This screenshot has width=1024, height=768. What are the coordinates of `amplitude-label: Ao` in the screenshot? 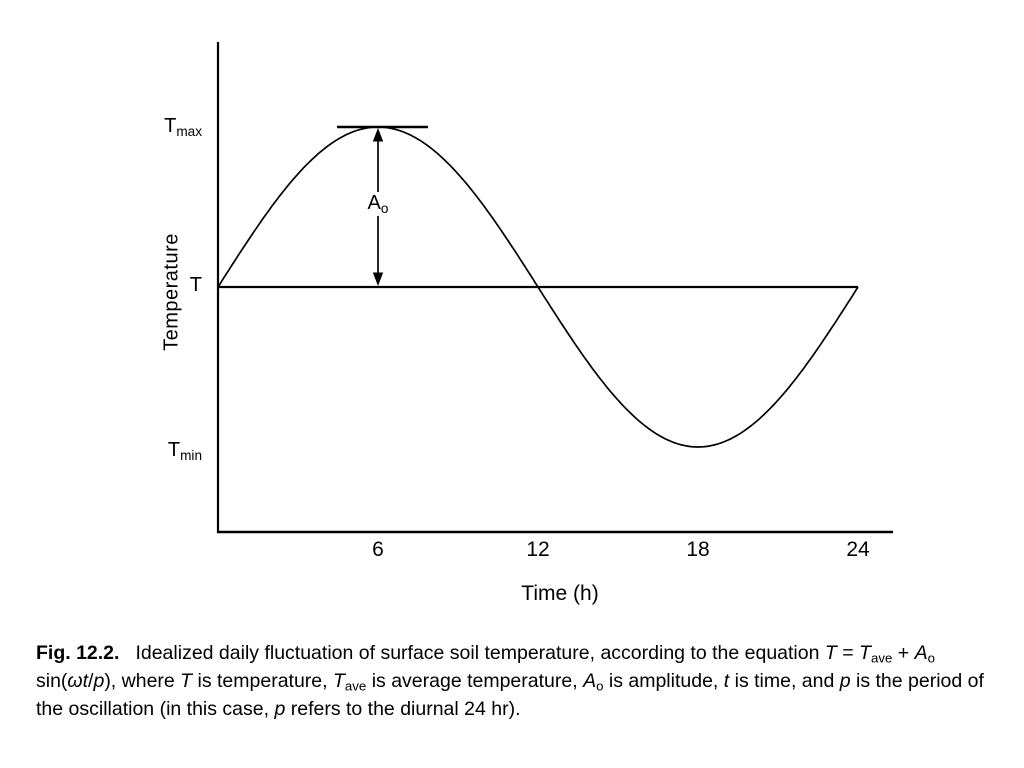 It's located at (378, 204).